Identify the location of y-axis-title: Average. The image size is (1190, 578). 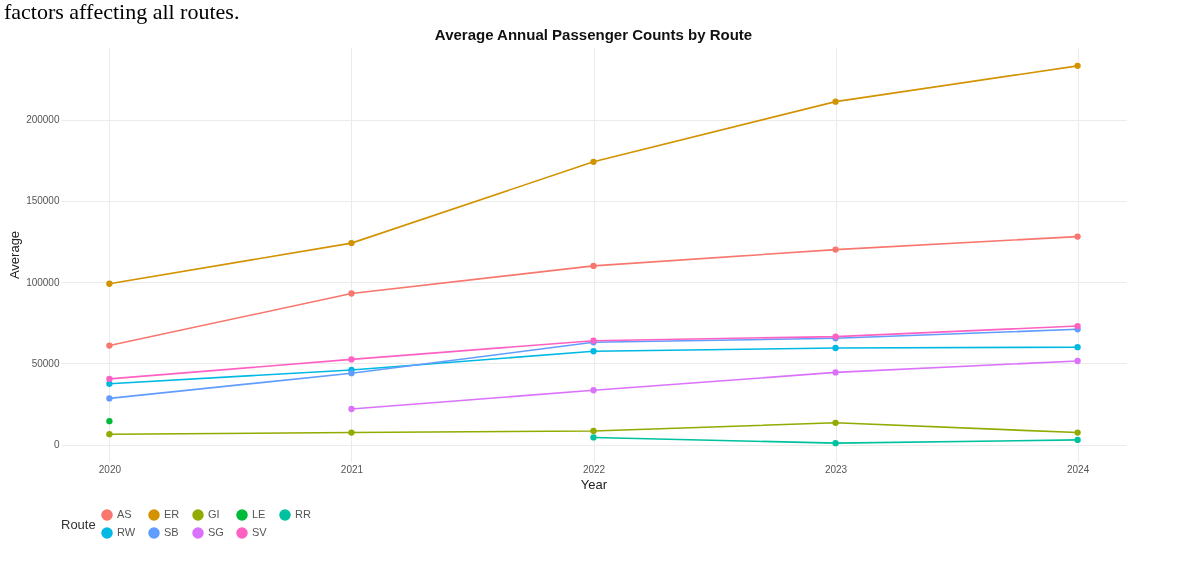
(15, 255).